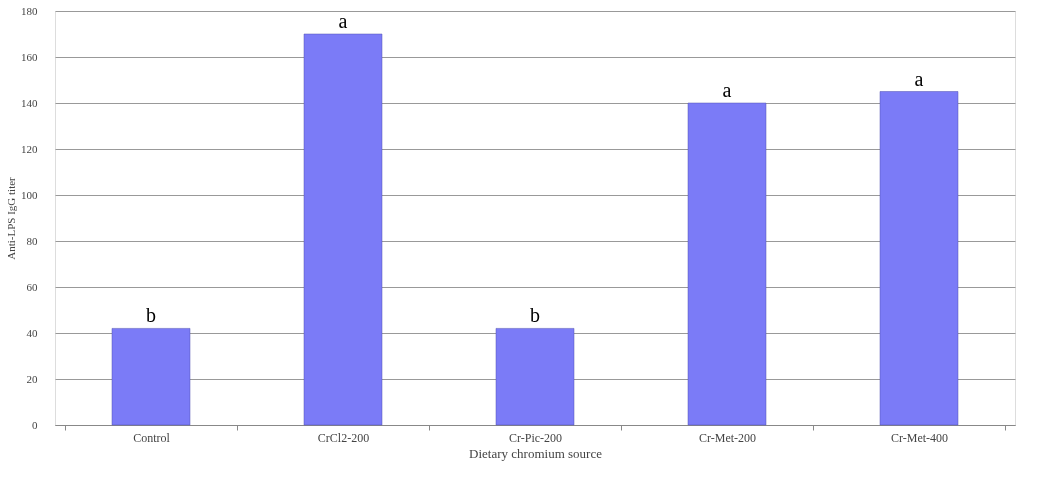 The height and width of the screenshot is (480, 1038). I want to click on y-axis-title: Anti-LPS IgG titer, so click(11, 218).